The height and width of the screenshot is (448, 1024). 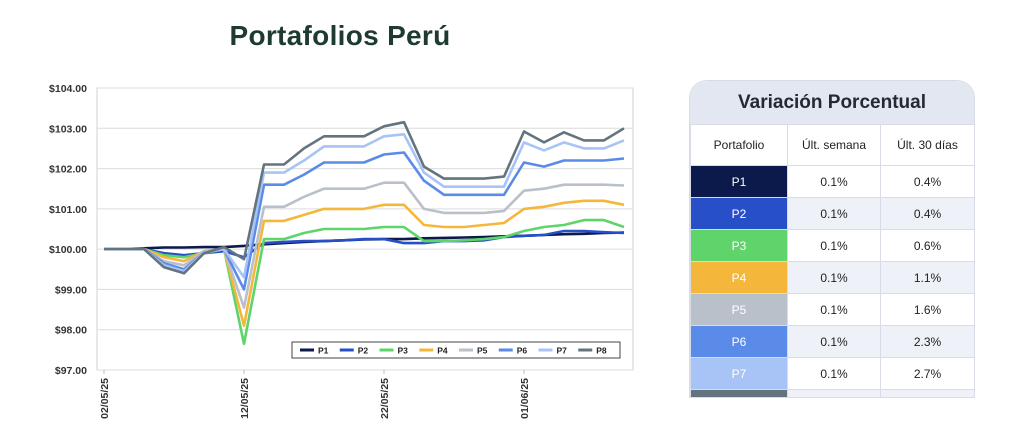 I want to click on series-line-p2, so click(x=364, y=244).